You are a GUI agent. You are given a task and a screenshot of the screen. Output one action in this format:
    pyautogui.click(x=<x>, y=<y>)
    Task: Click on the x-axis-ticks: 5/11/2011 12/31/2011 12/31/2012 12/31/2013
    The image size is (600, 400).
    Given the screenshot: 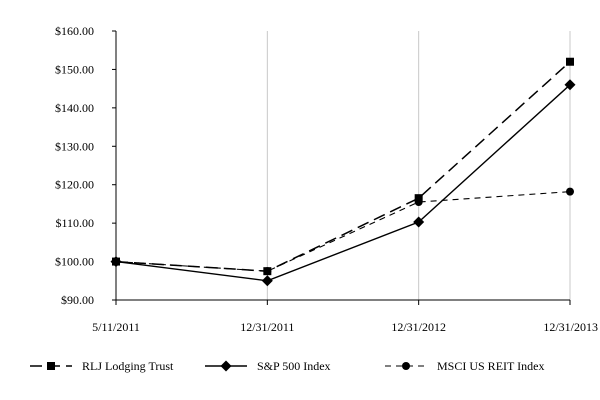 What is the action you would take?
    pyautogui.click(x=345, y=317)
    